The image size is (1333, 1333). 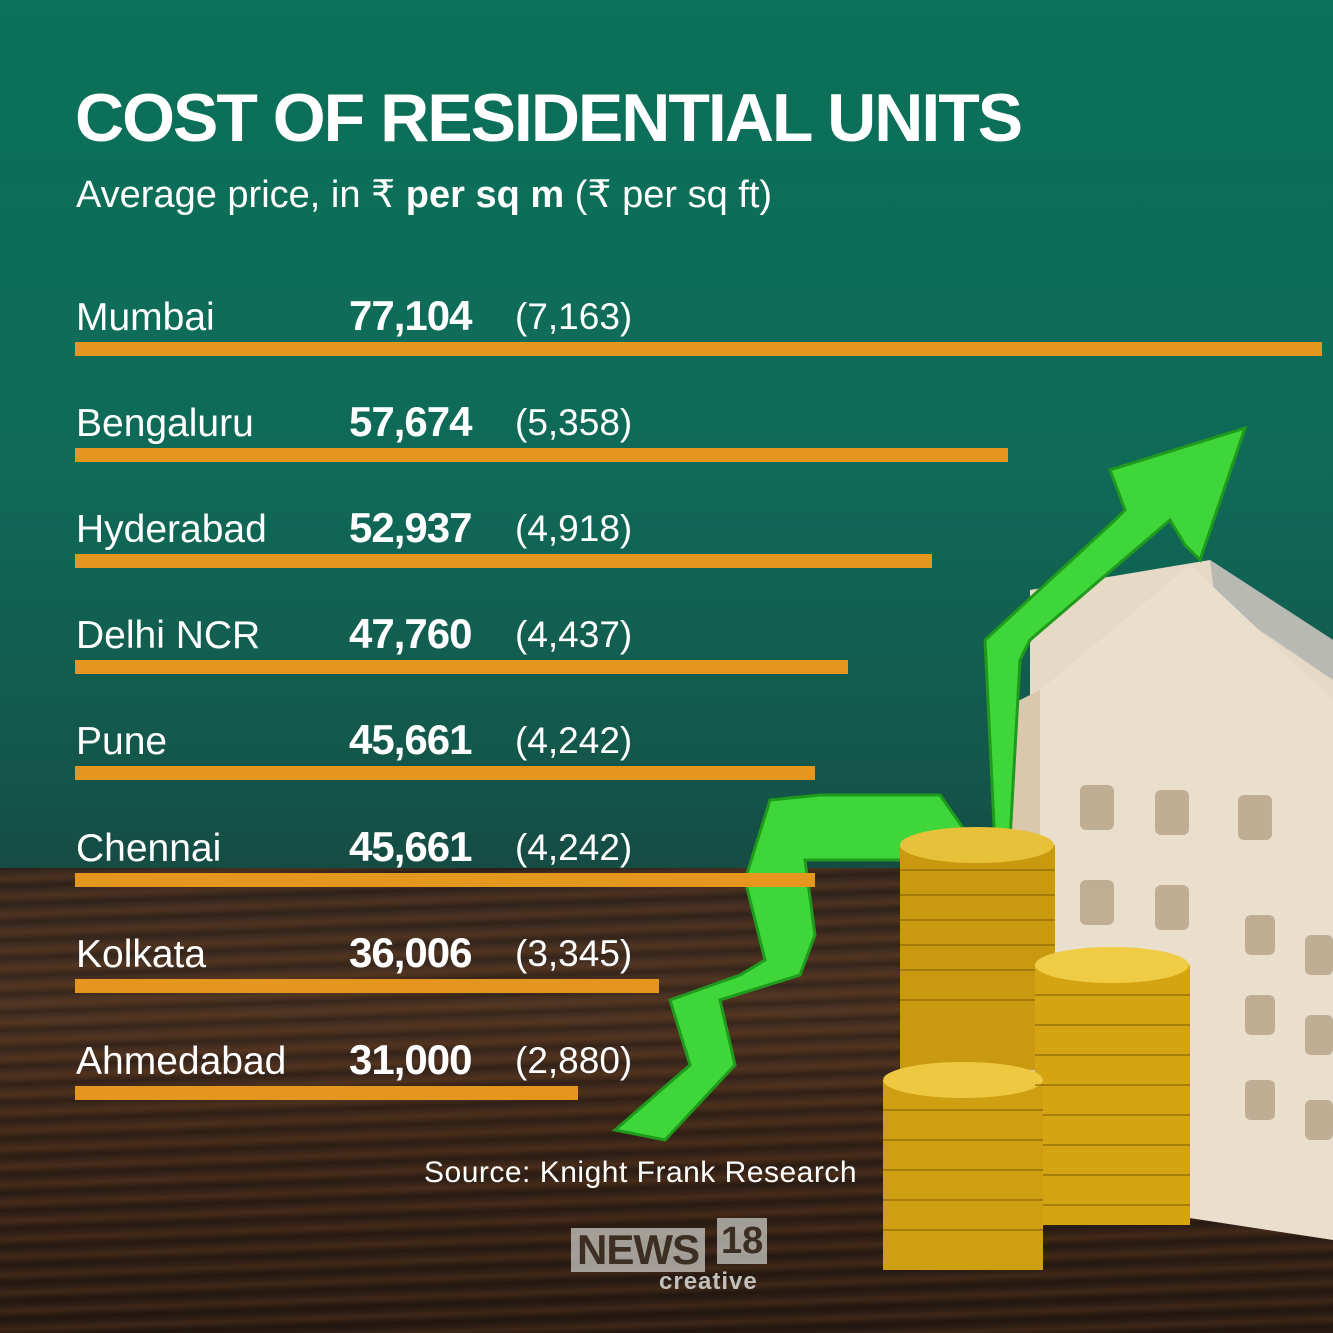 I want to click on logo-creative-text: creative, so click(x=708, y=1281).